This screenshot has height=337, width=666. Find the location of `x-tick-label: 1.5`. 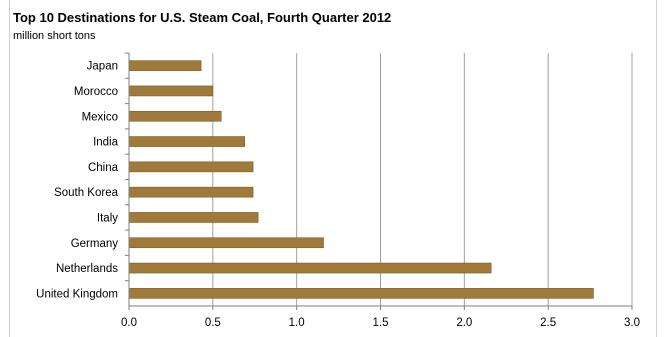

x-tick-label: 1.5 is located at coordinates (381, 323).